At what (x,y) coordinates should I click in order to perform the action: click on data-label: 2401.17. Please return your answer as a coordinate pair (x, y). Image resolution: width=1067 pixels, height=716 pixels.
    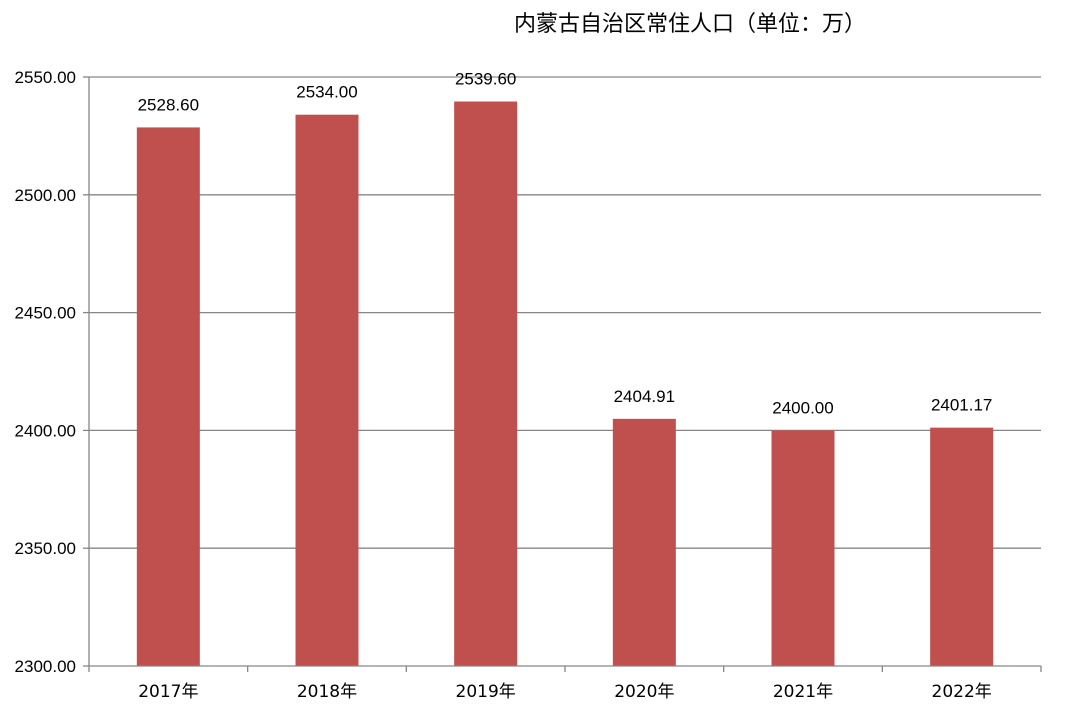
    Looking at the image, I should click on (961, 405).